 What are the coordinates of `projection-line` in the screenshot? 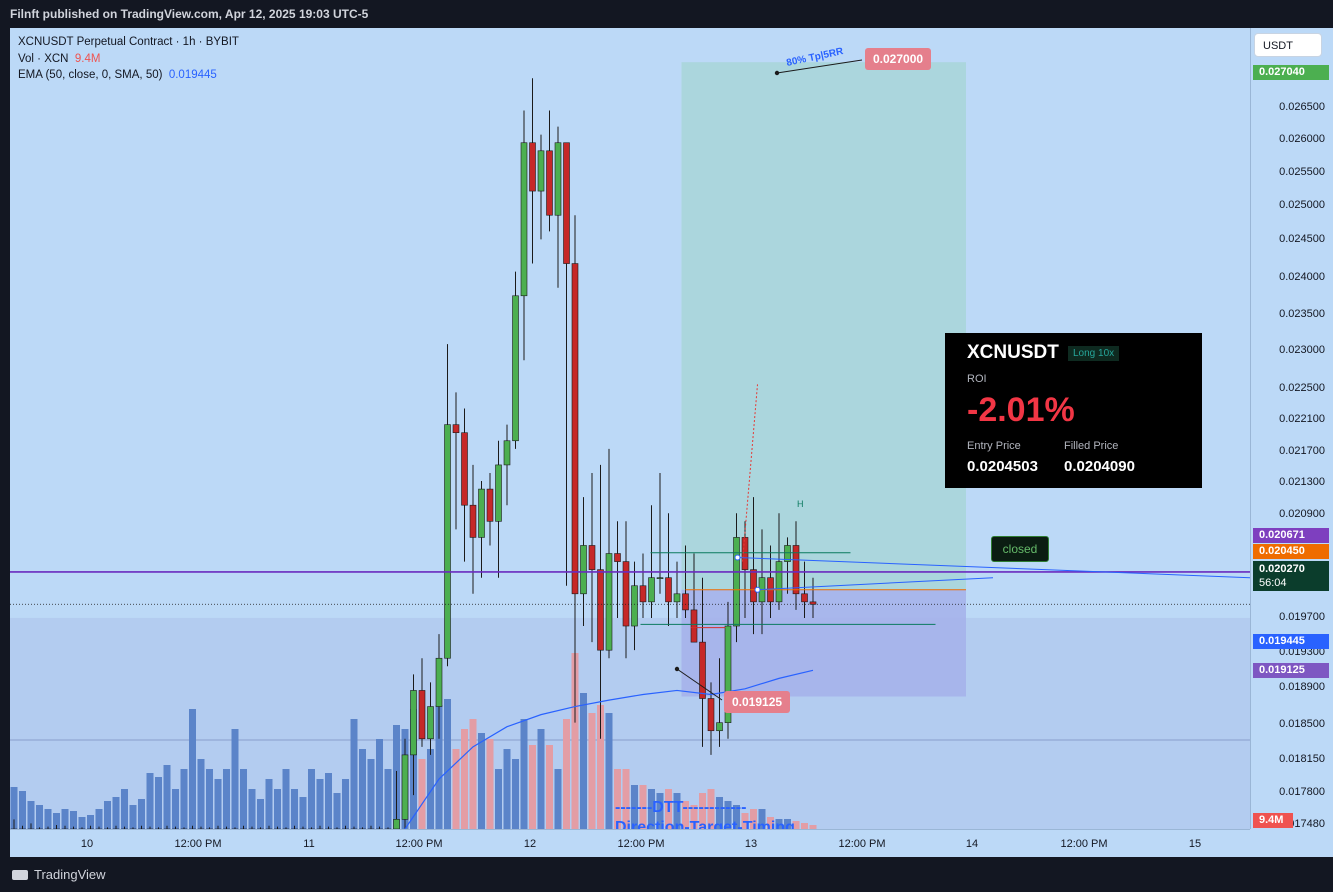 It's located at (750, 473).